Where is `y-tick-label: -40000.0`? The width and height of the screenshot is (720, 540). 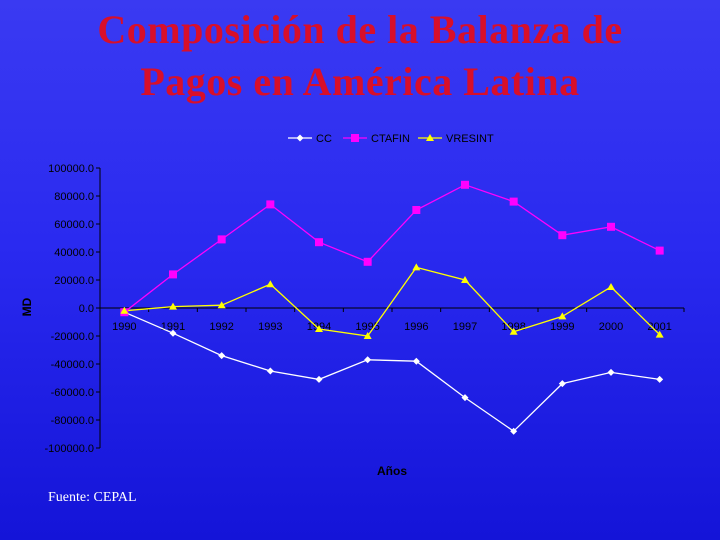
y-tick-label: -40000.0 is located at coordinates (72, 365).